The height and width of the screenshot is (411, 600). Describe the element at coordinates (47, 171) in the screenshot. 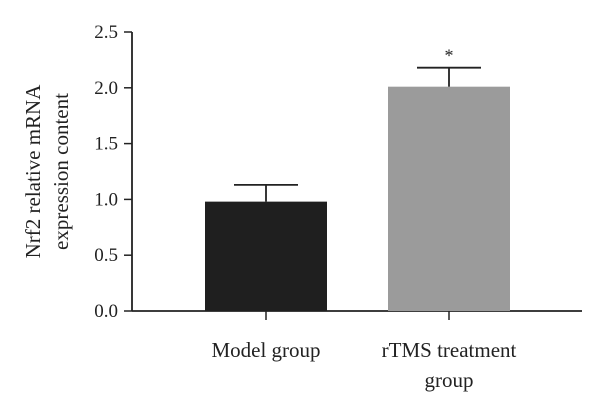

I see `y-axis-title: Nrf2 relative mRNA expression content` at that location.